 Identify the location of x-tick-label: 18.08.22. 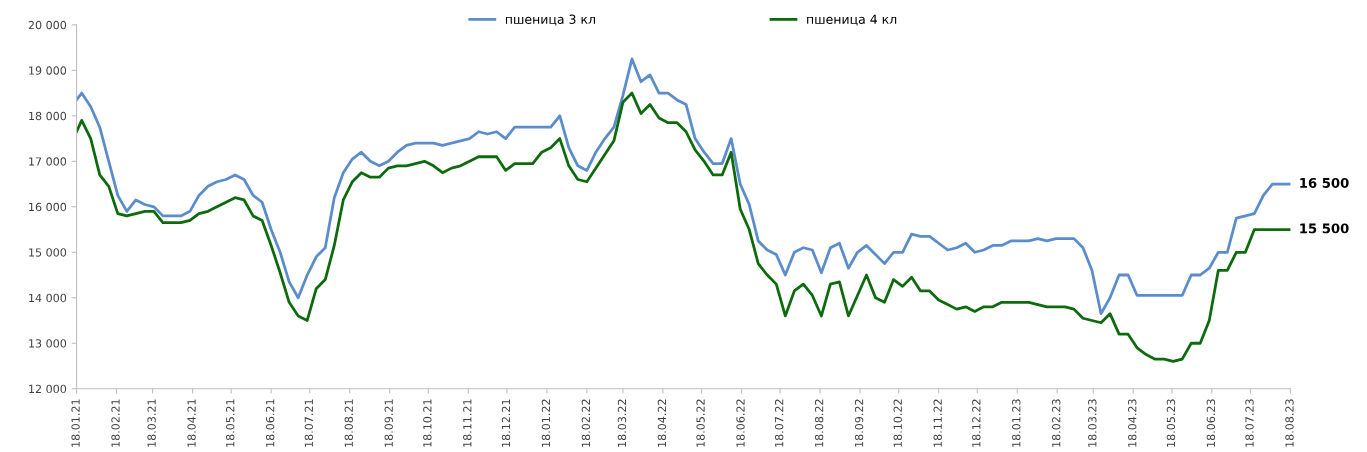
(819, 423).